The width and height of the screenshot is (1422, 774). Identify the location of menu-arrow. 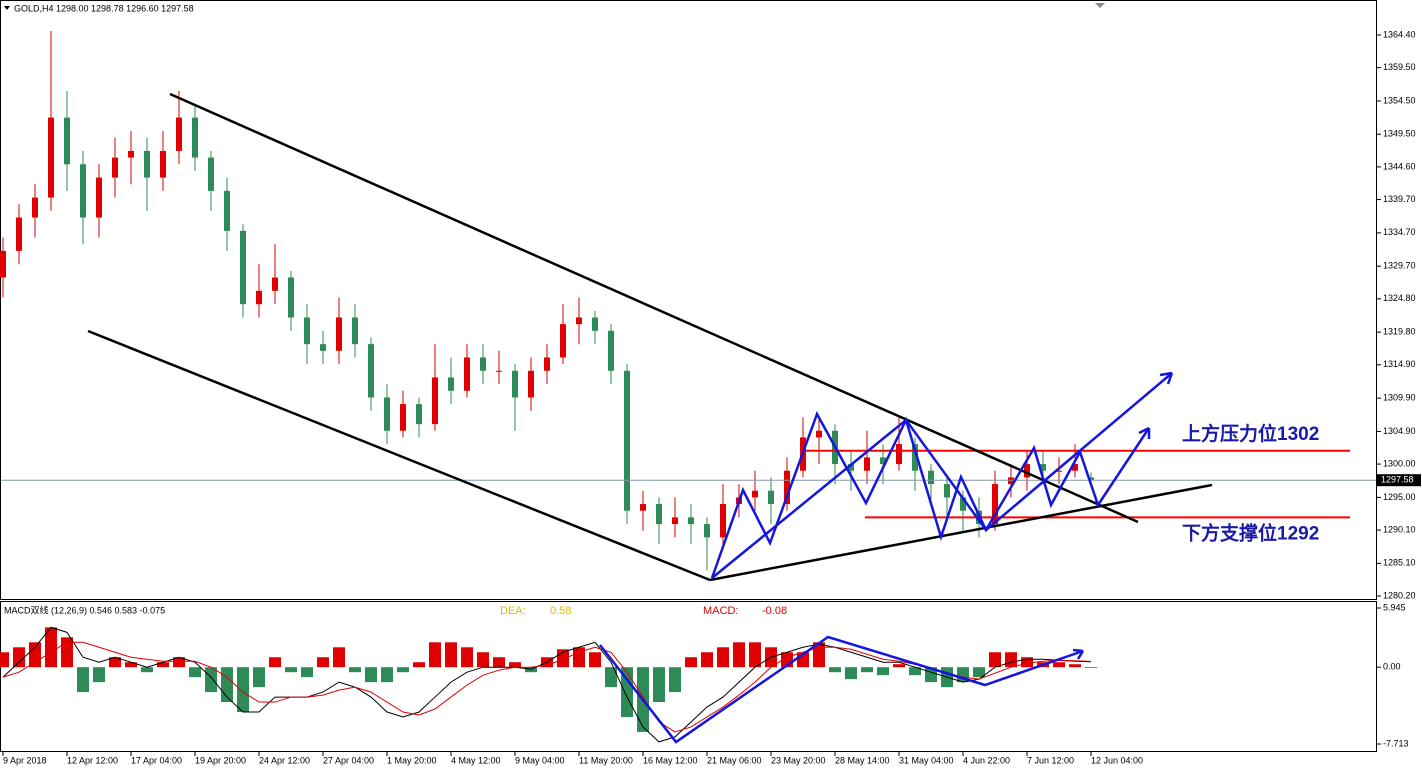
(7, 8).